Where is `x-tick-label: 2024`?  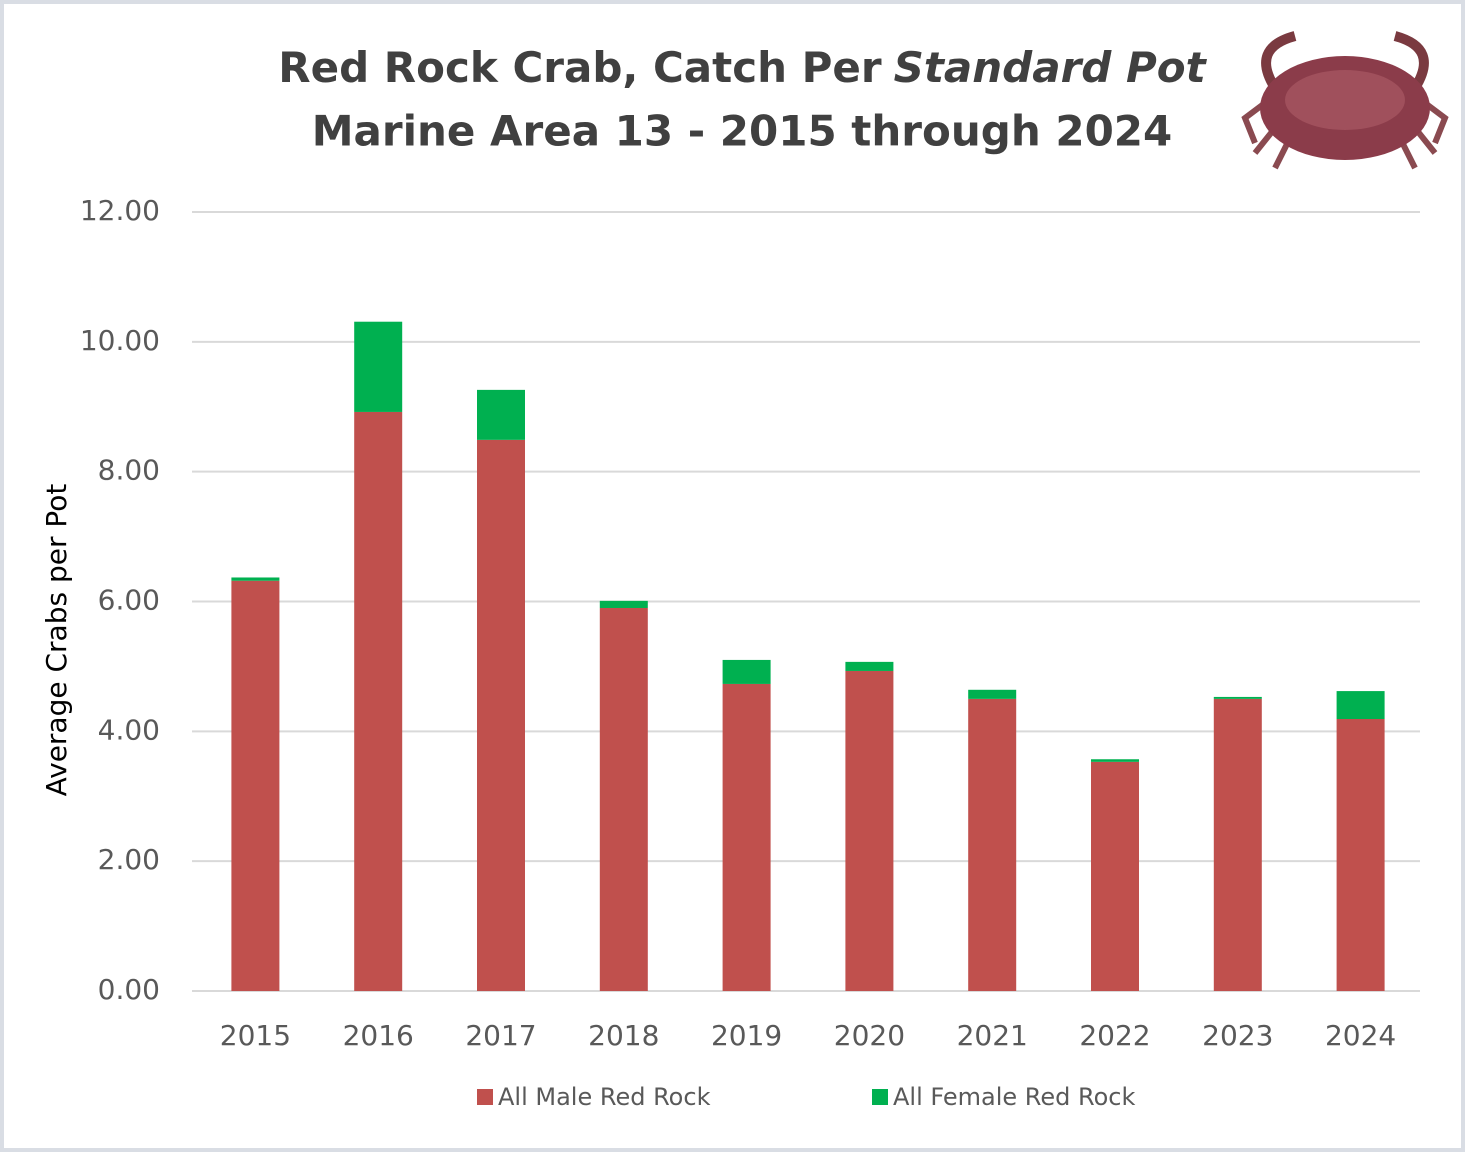
x-tick-label: 2024 is located at coordinates (1360, 1035).